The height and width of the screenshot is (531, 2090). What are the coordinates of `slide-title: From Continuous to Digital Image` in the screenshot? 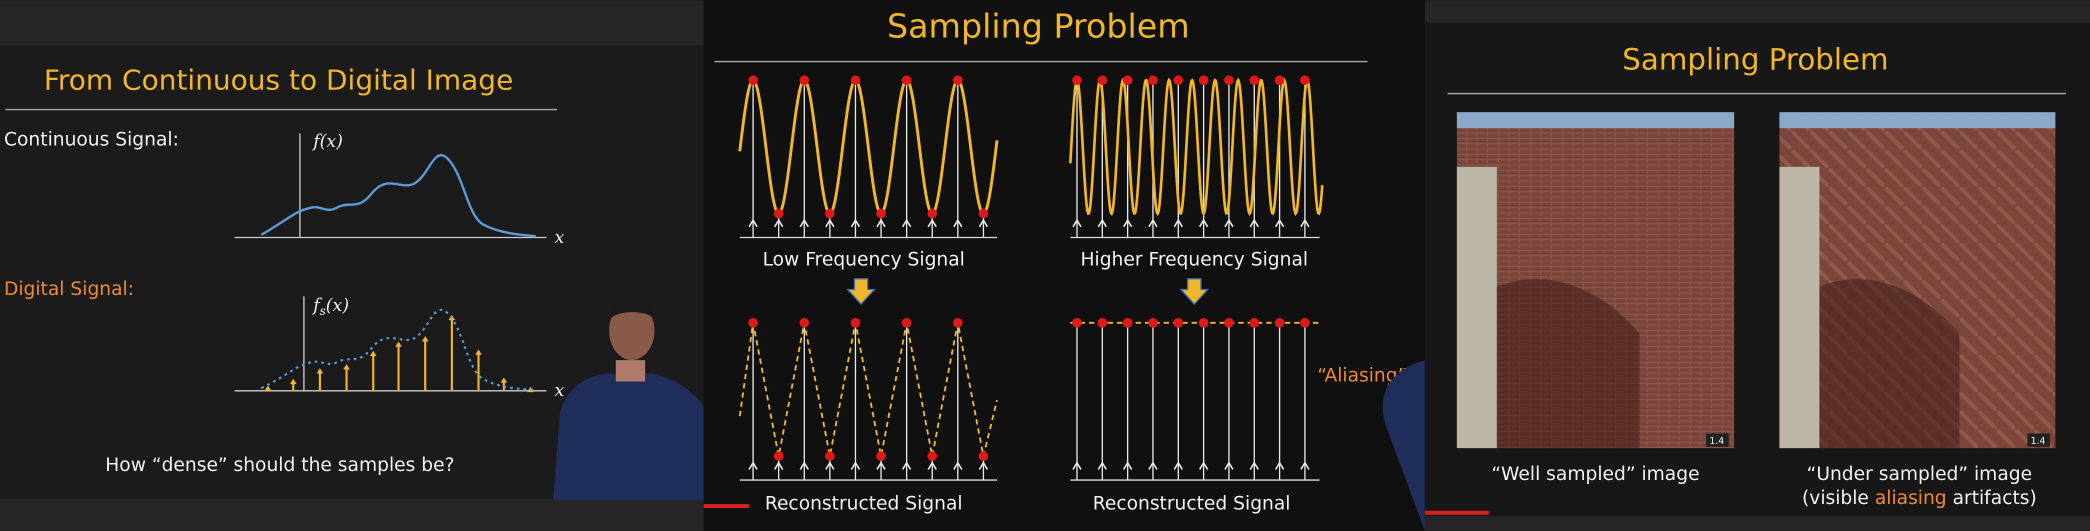 It's located at (278, 80).